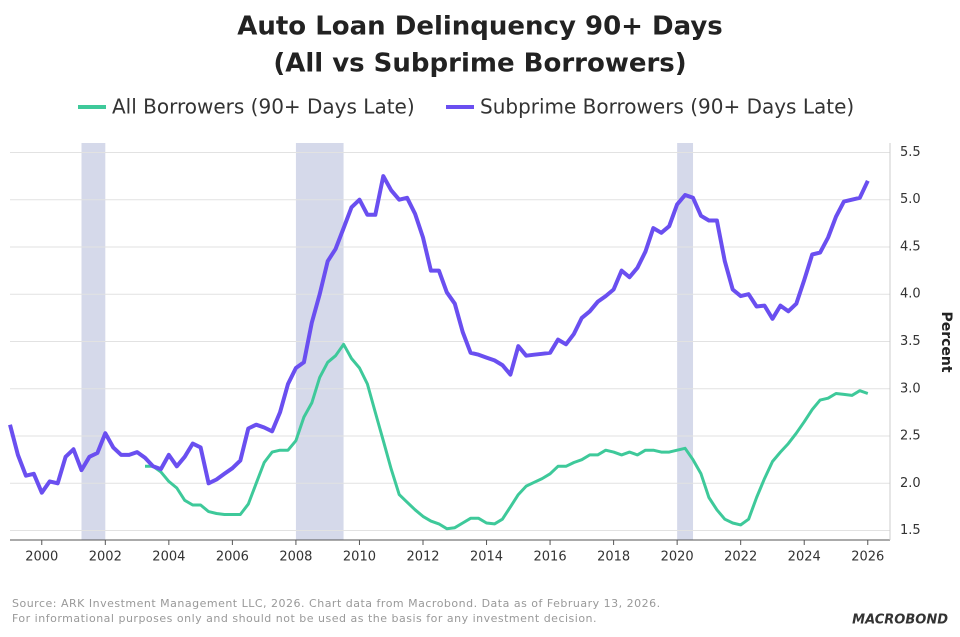 This screenshot has height=637, width=960. I want to click on x-tick-label: 2024, so click(804, 557).